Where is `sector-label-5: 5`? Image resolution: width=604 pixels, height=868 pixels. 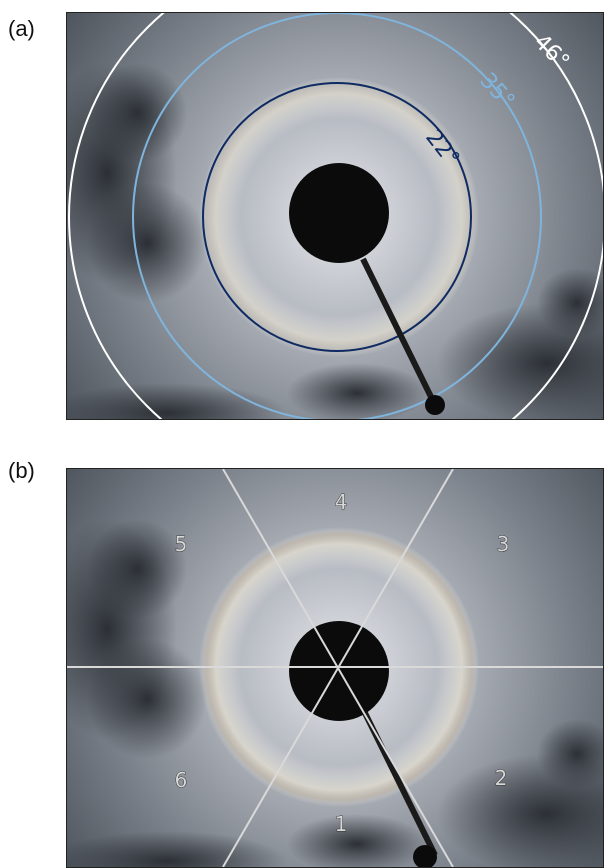 sector-label-5: 5 is located at coordinates (181, 544).